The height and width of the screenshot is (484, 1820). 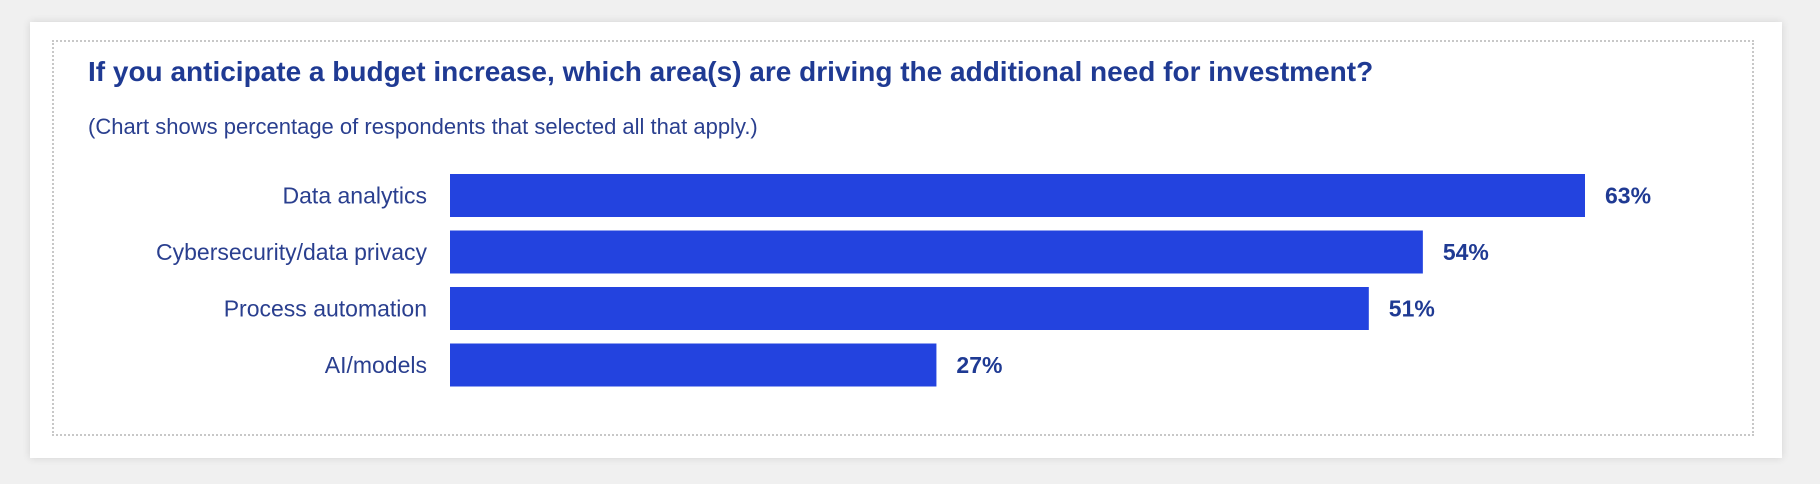 I want to click on category-label: AI/models, so click(x=376, y=365).